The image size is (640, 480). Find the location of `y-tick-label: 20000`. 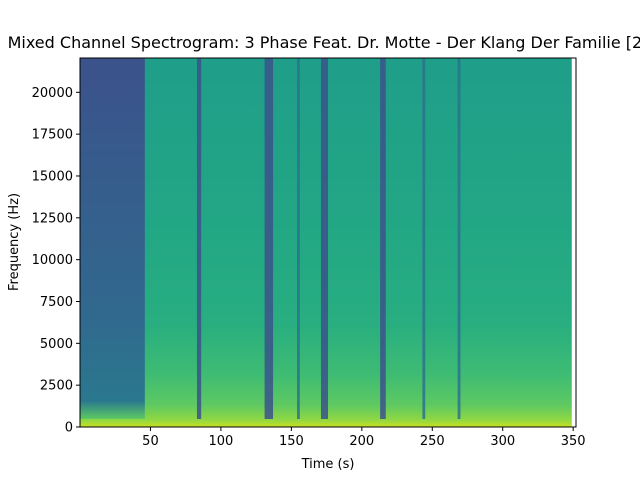

y-tick-label: 20000 is located at coordinates (52, 93).